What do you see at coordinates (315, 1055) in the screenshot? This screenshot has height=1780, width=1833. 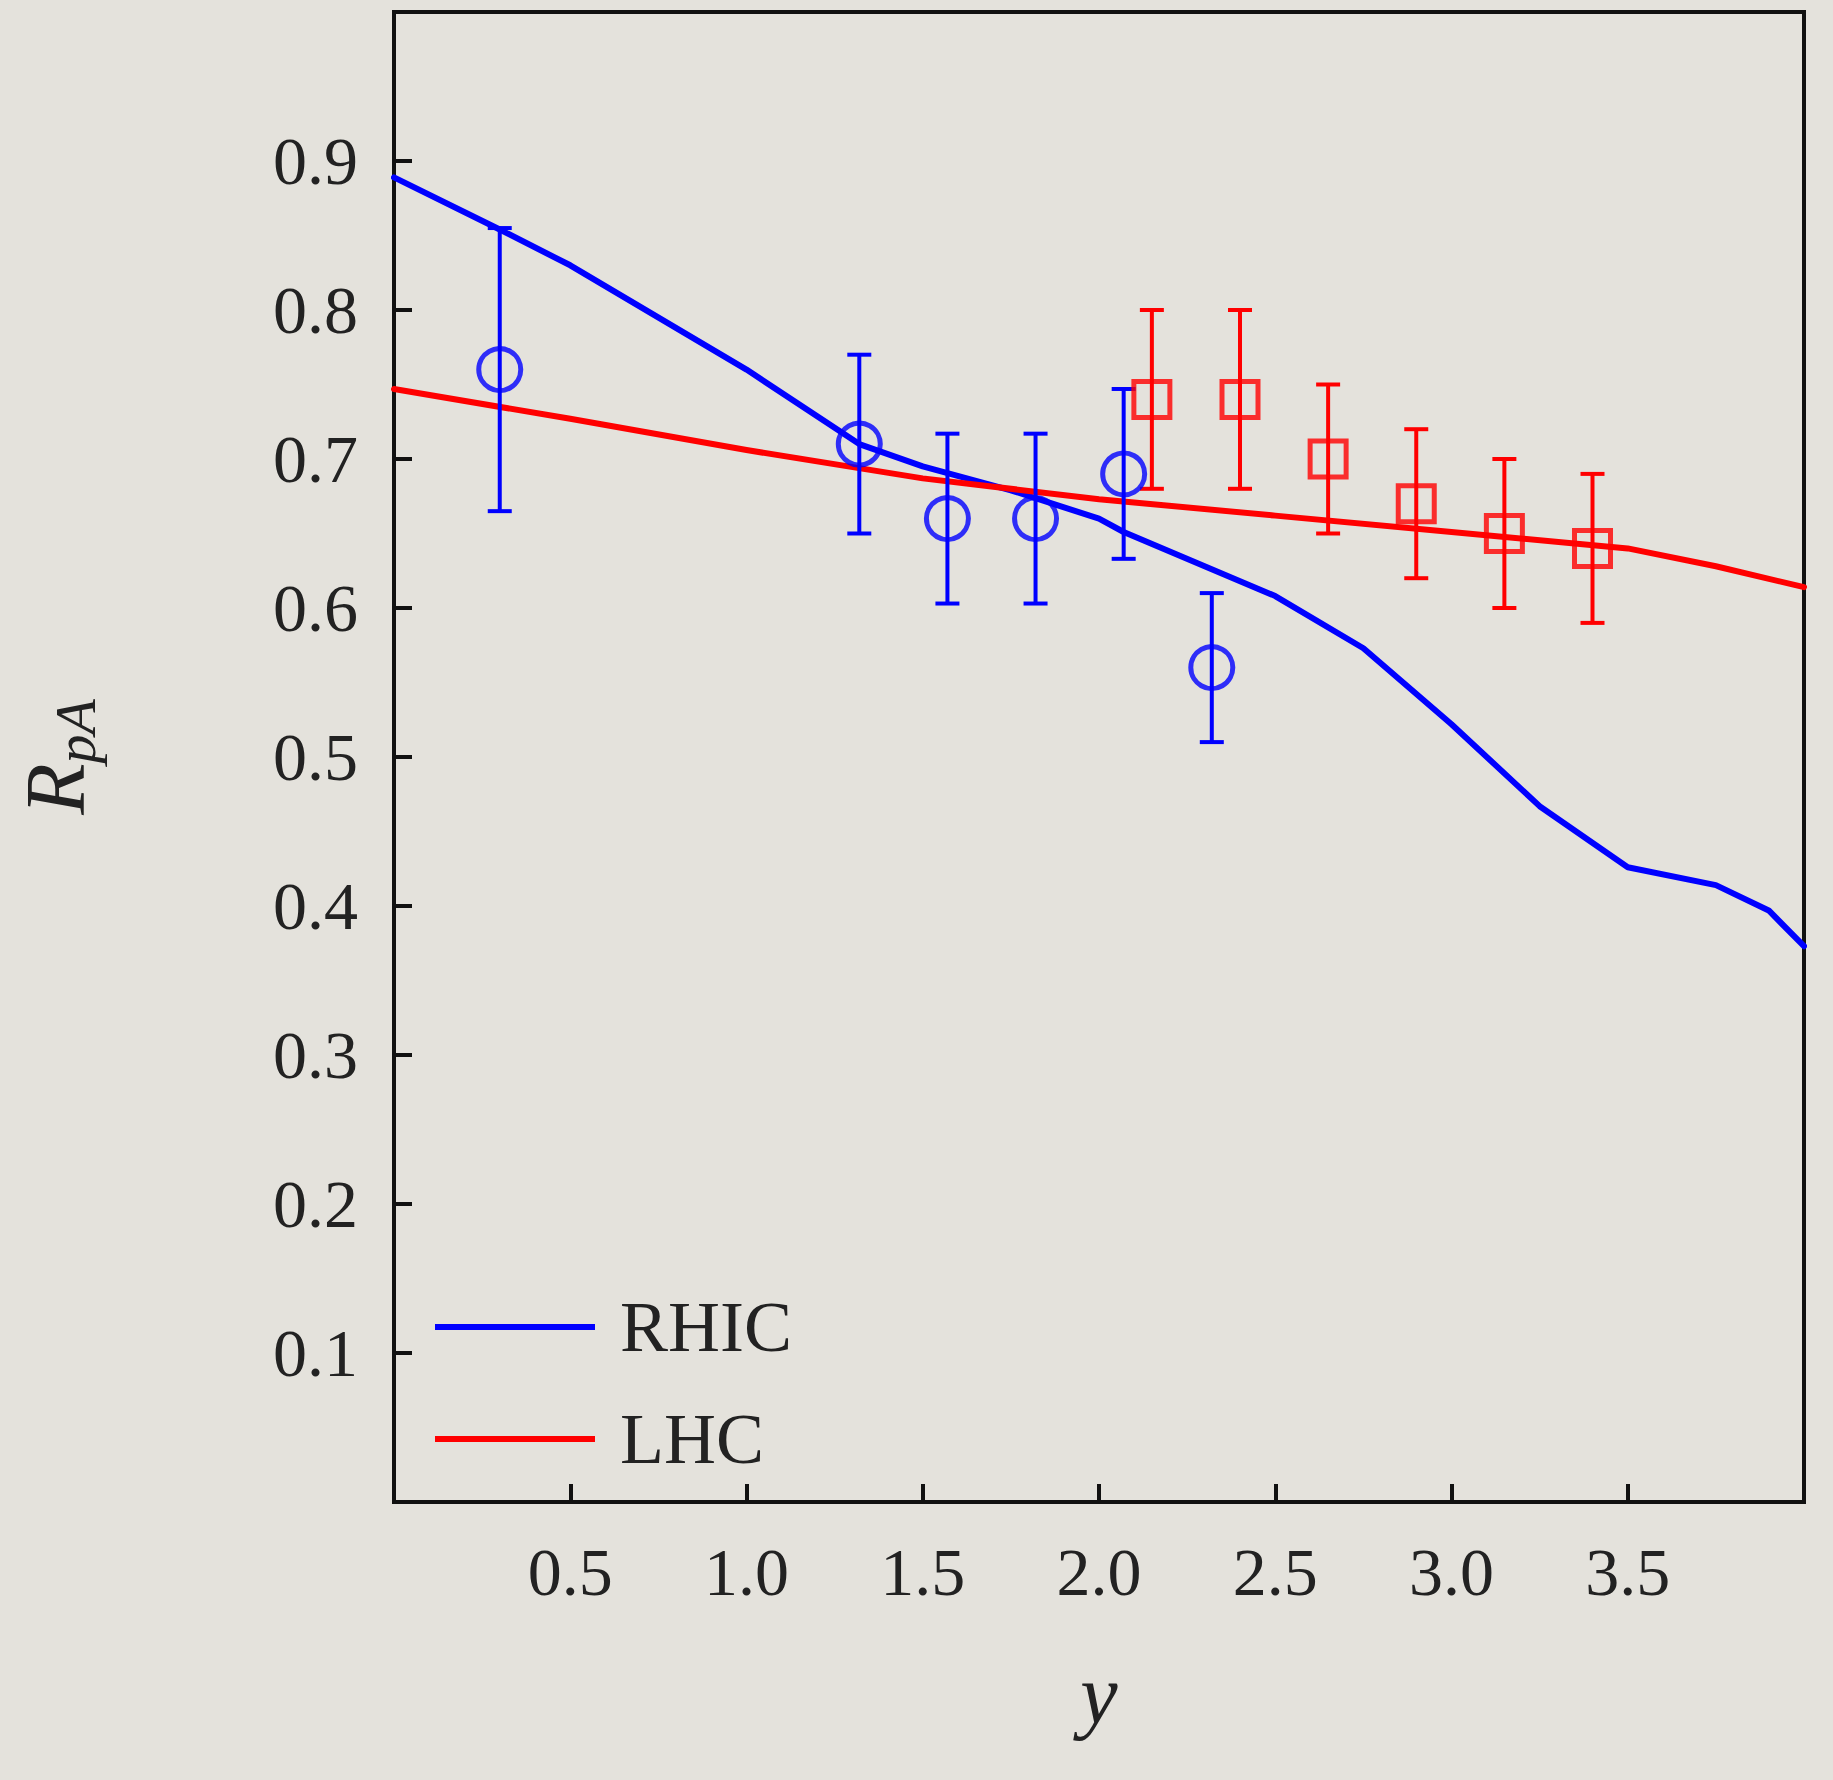 I see `y-tick-label: 0.3` at bounding box center [315, 1055].